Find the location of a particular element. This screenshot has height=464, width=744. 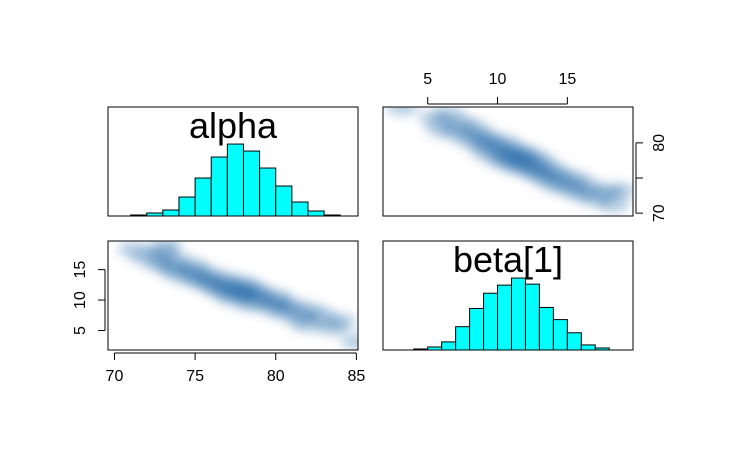

tick-label: 85 is located at coordinates (356, 376).